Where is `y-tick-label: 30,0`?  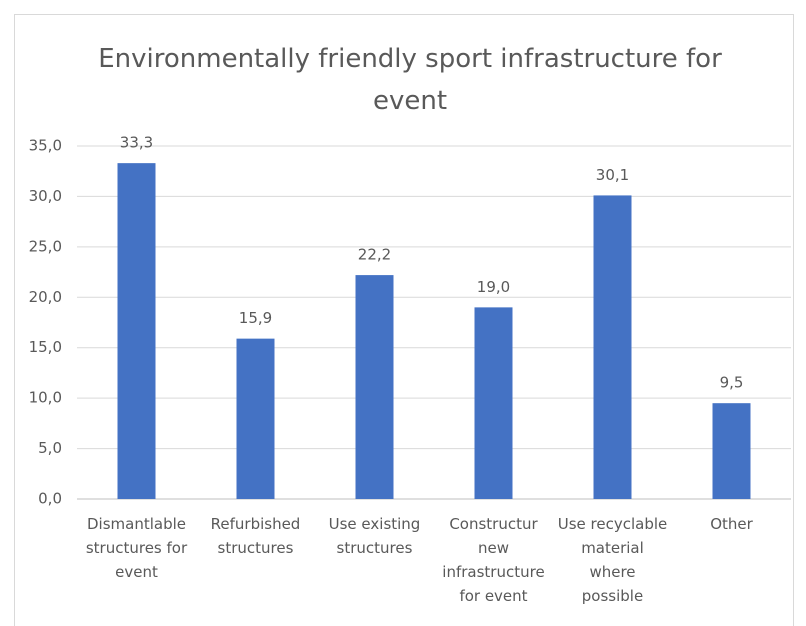
y-tick-label: 30,0 is located at coordinates (45, 196).